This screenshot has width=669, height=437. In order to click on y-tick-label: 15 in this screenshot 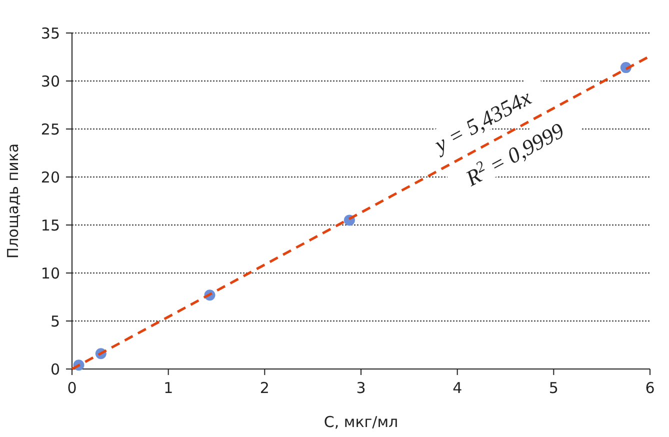, I will do `click(50, 225)`.